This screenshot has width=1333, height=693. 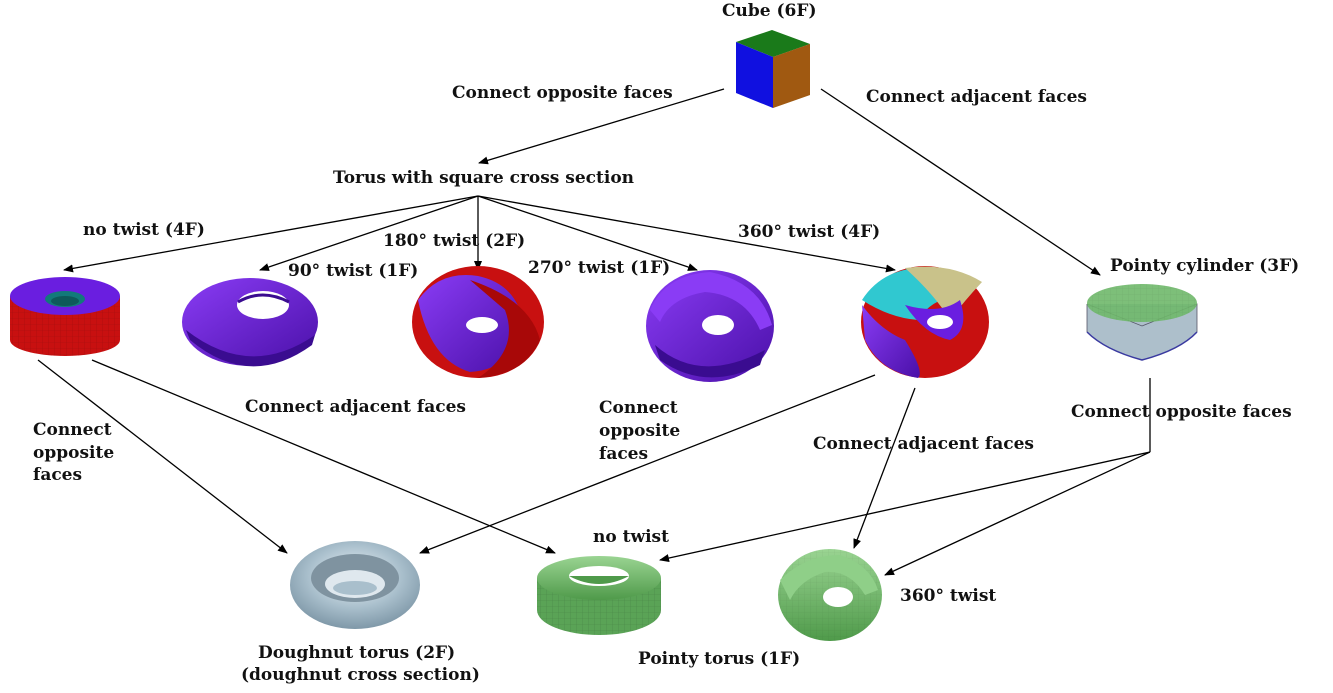 I want to click on arrow-cube-to-torus, so click(x=601, y=126).